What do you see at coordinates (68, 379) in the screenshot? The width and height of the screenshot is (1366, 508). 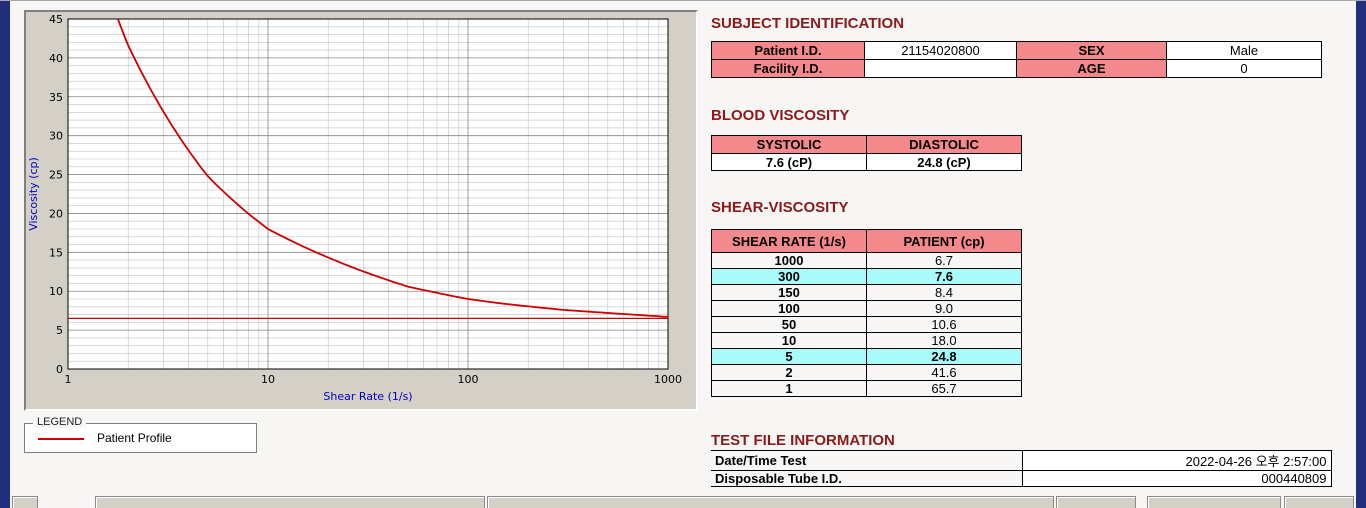 I see `svg-text: 1` at bounding box center [68, 379].